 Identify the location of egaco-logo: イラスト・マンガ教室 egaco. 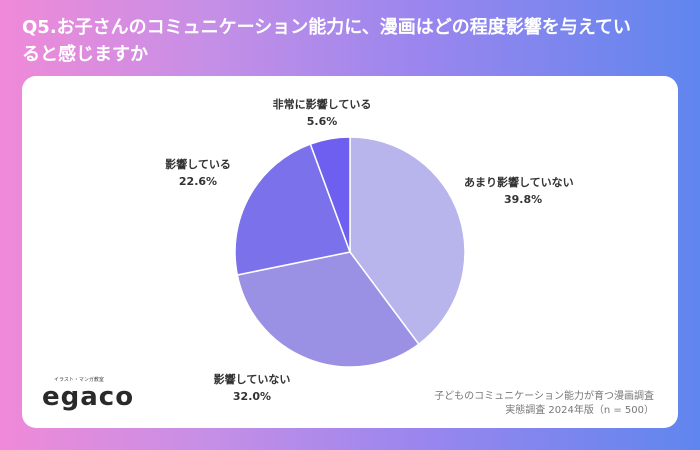
(97, 396).